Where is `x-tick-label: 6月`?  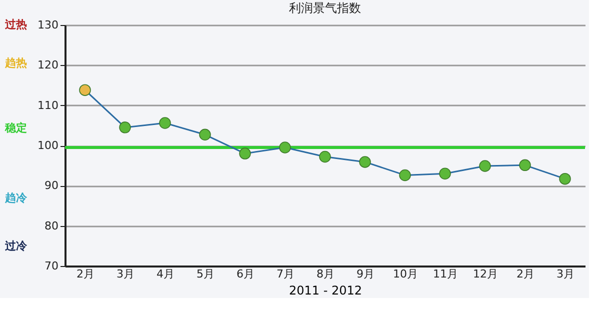
x-tick-label: 6月 is located at coordinates (245, 274).